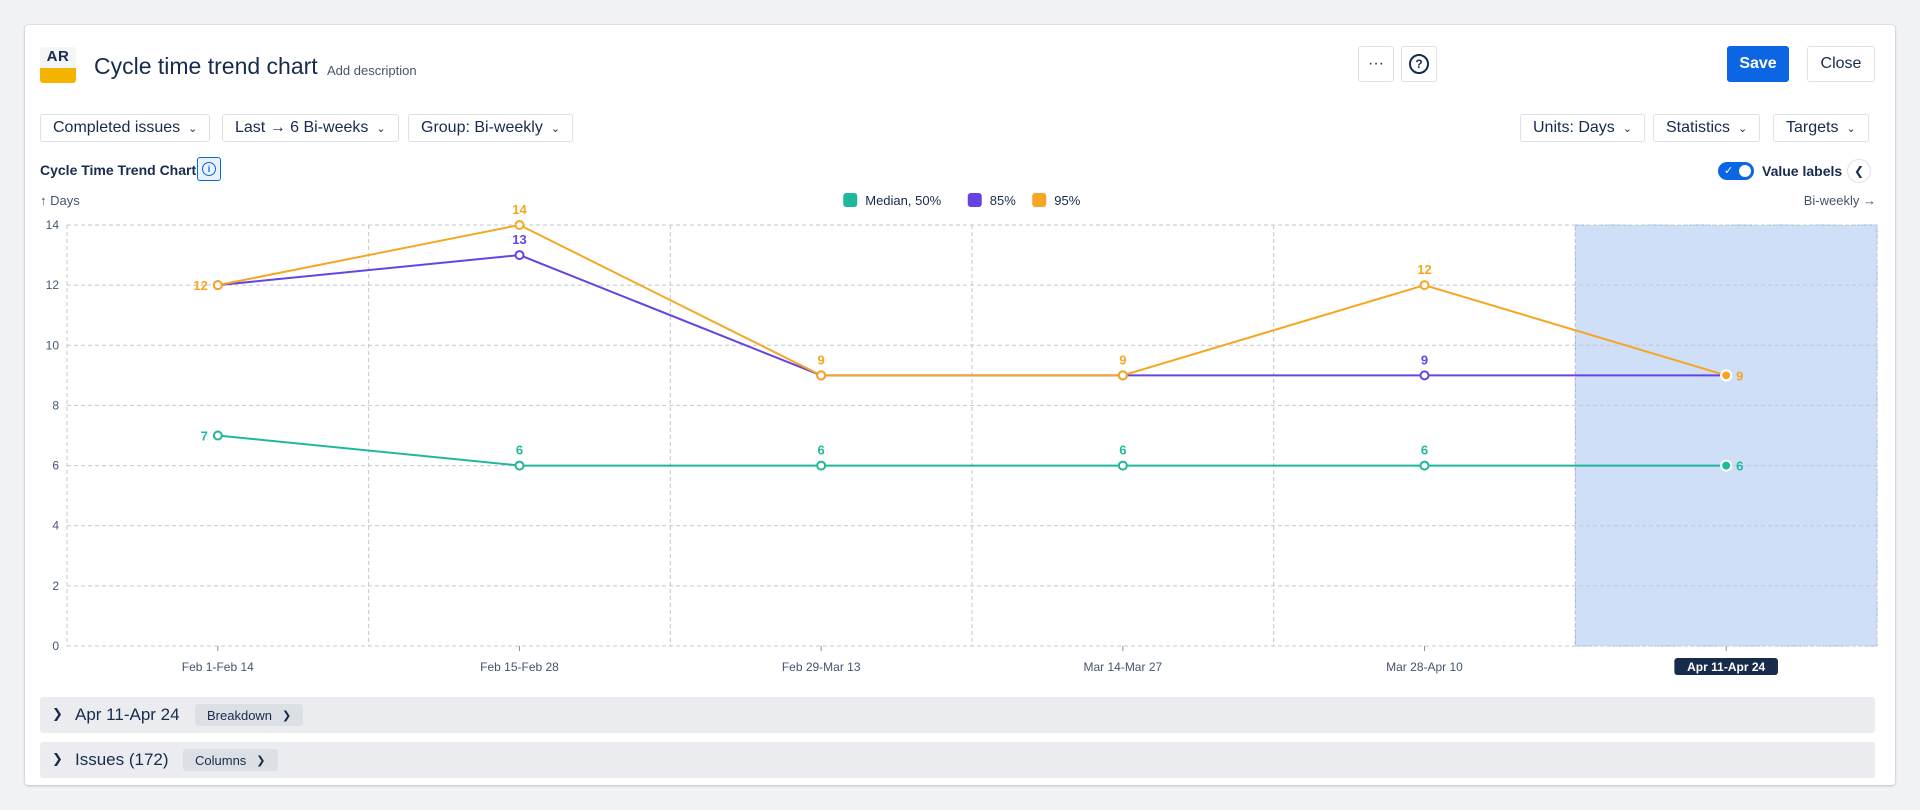  What do you see at coordinates (53, 345) in the screenshot?
I see `y-tick-label: 10` at bounding box center [53, 345].